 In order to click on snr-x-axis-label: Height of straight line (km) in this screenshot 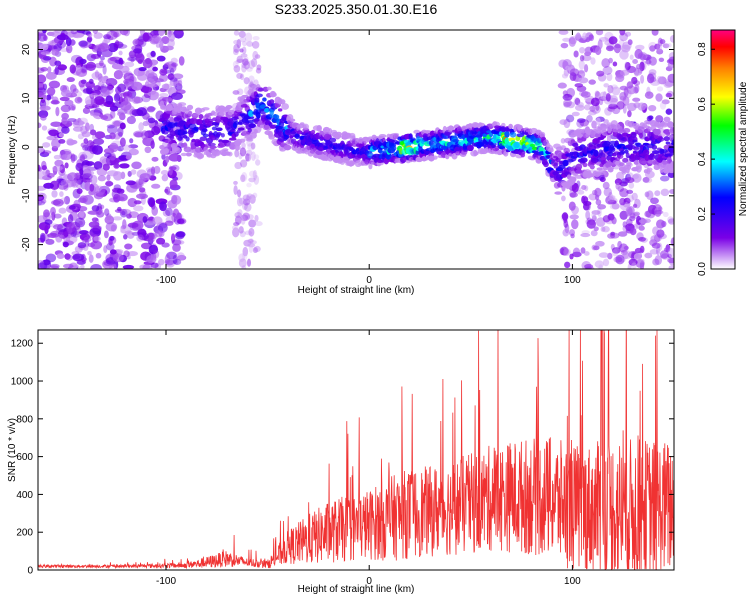, I will do `click(356, 589)`.